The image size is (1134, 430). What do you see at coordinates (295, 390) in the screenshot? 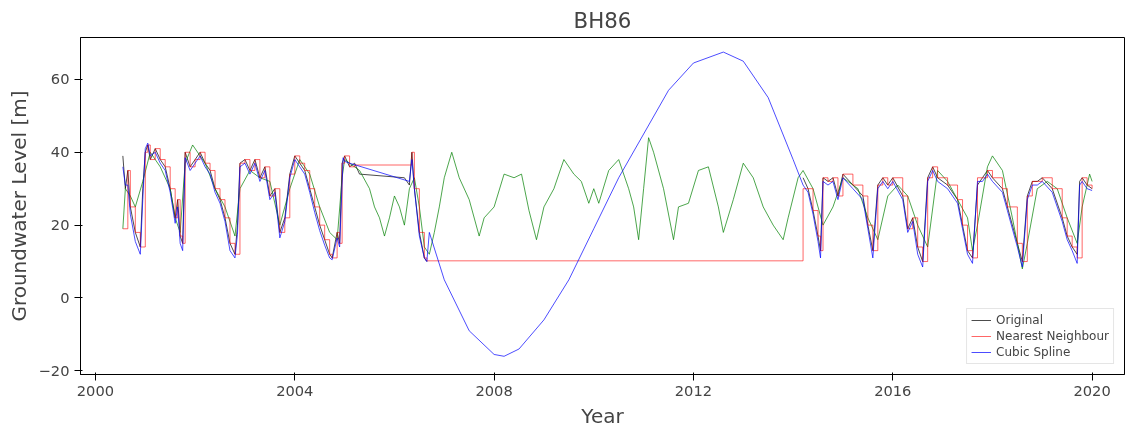
I see `x-tick-label: 2004` at bounding box center [295, 390].